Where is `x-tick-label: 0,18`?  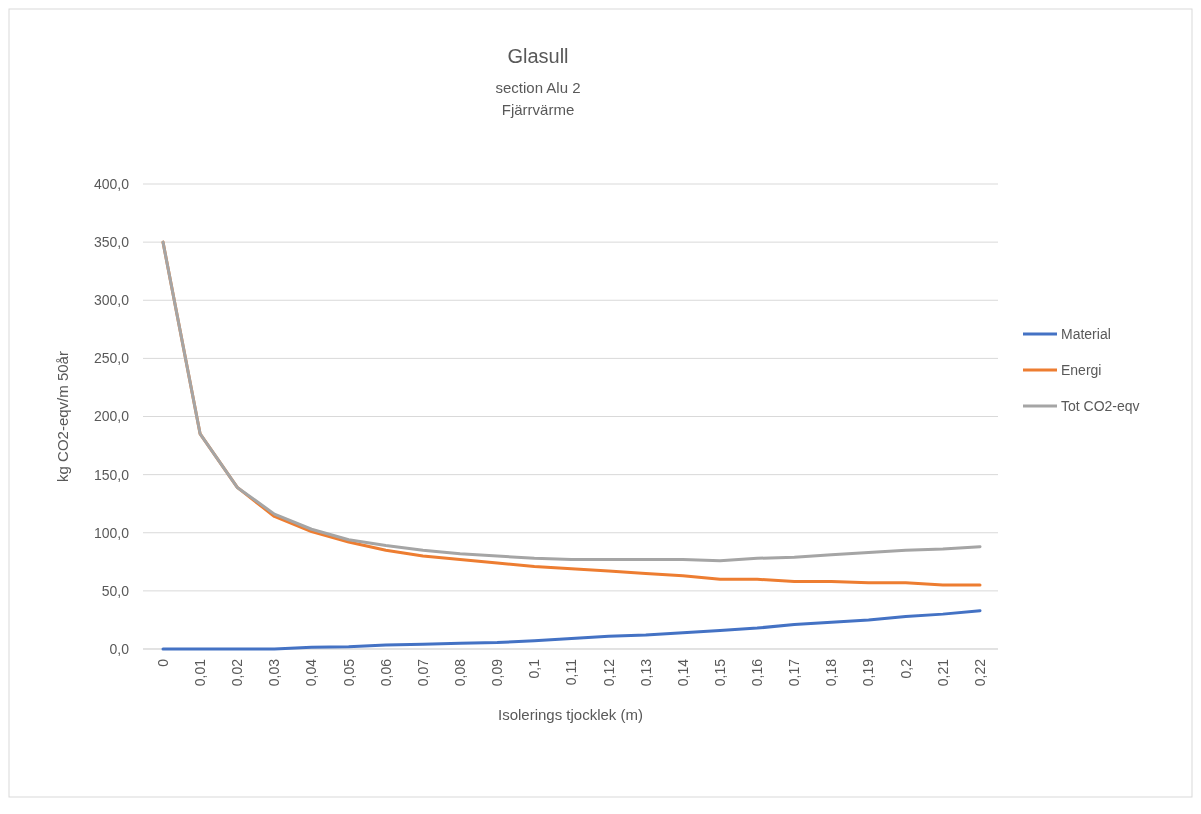 x-tick-label: 0,18 is located at coordinates (831, 672).